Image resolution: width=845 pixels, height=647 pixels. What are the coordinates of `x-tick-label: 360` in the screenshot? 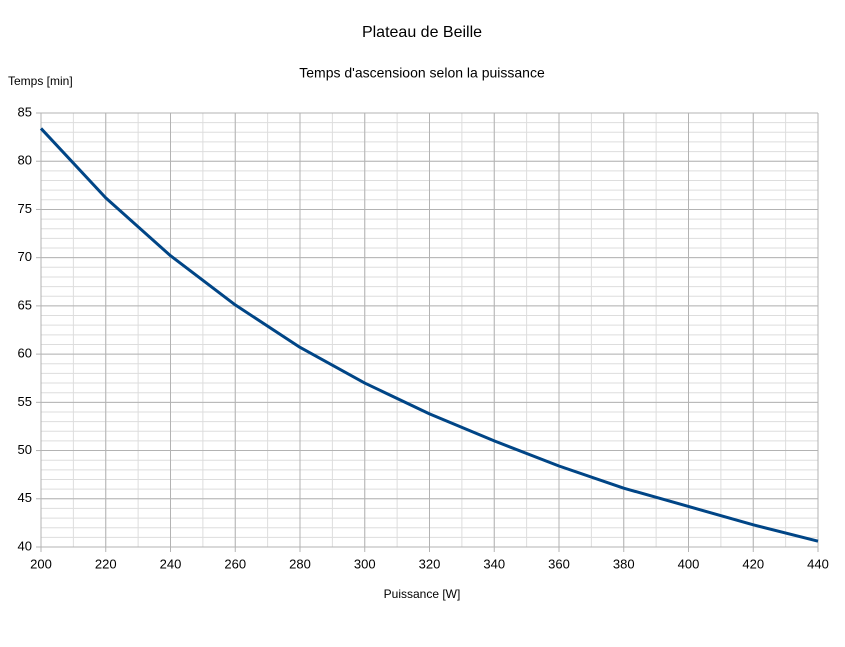 It's located at (559, 563).